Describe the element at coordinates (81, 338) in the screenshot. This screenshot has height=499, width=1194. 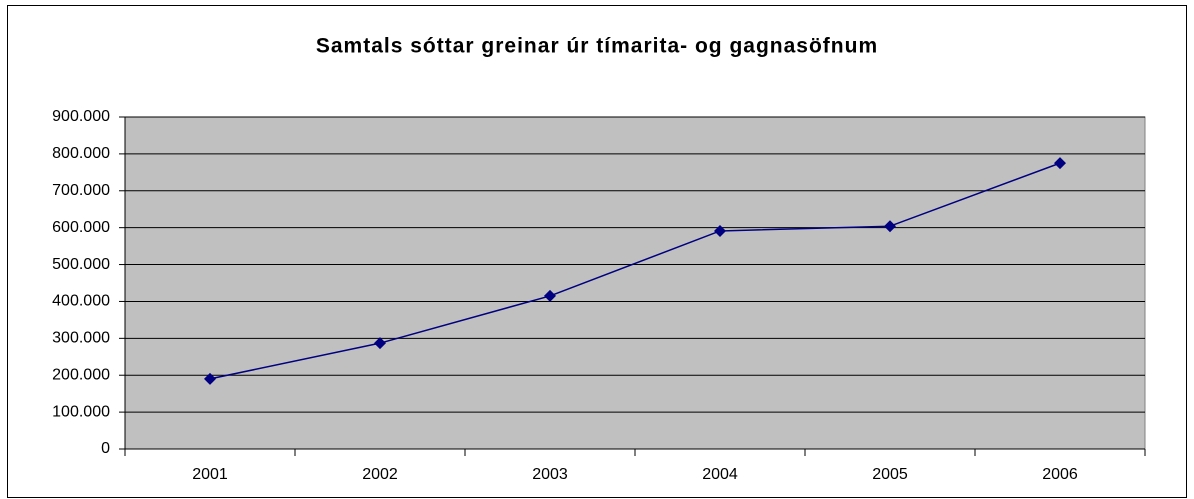
I see `y-tick-label: 300.000` at that location.